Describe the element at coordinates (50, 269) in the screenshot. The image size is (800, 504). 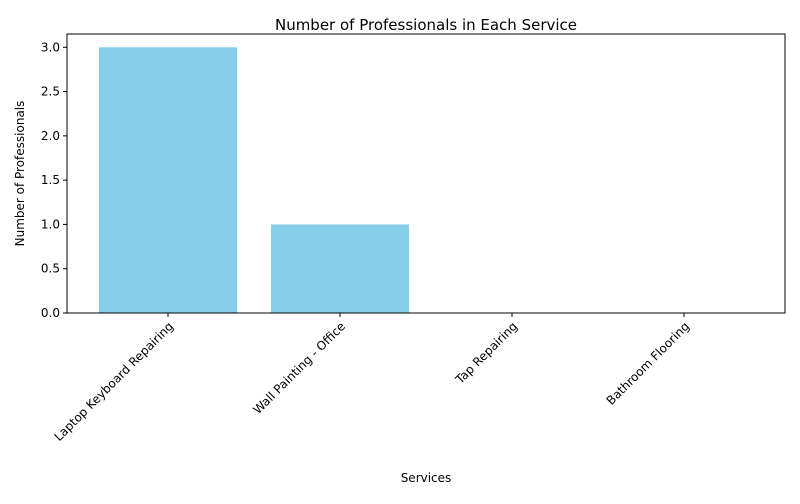
I see `y-tick-label-1: 0.5` at that location.